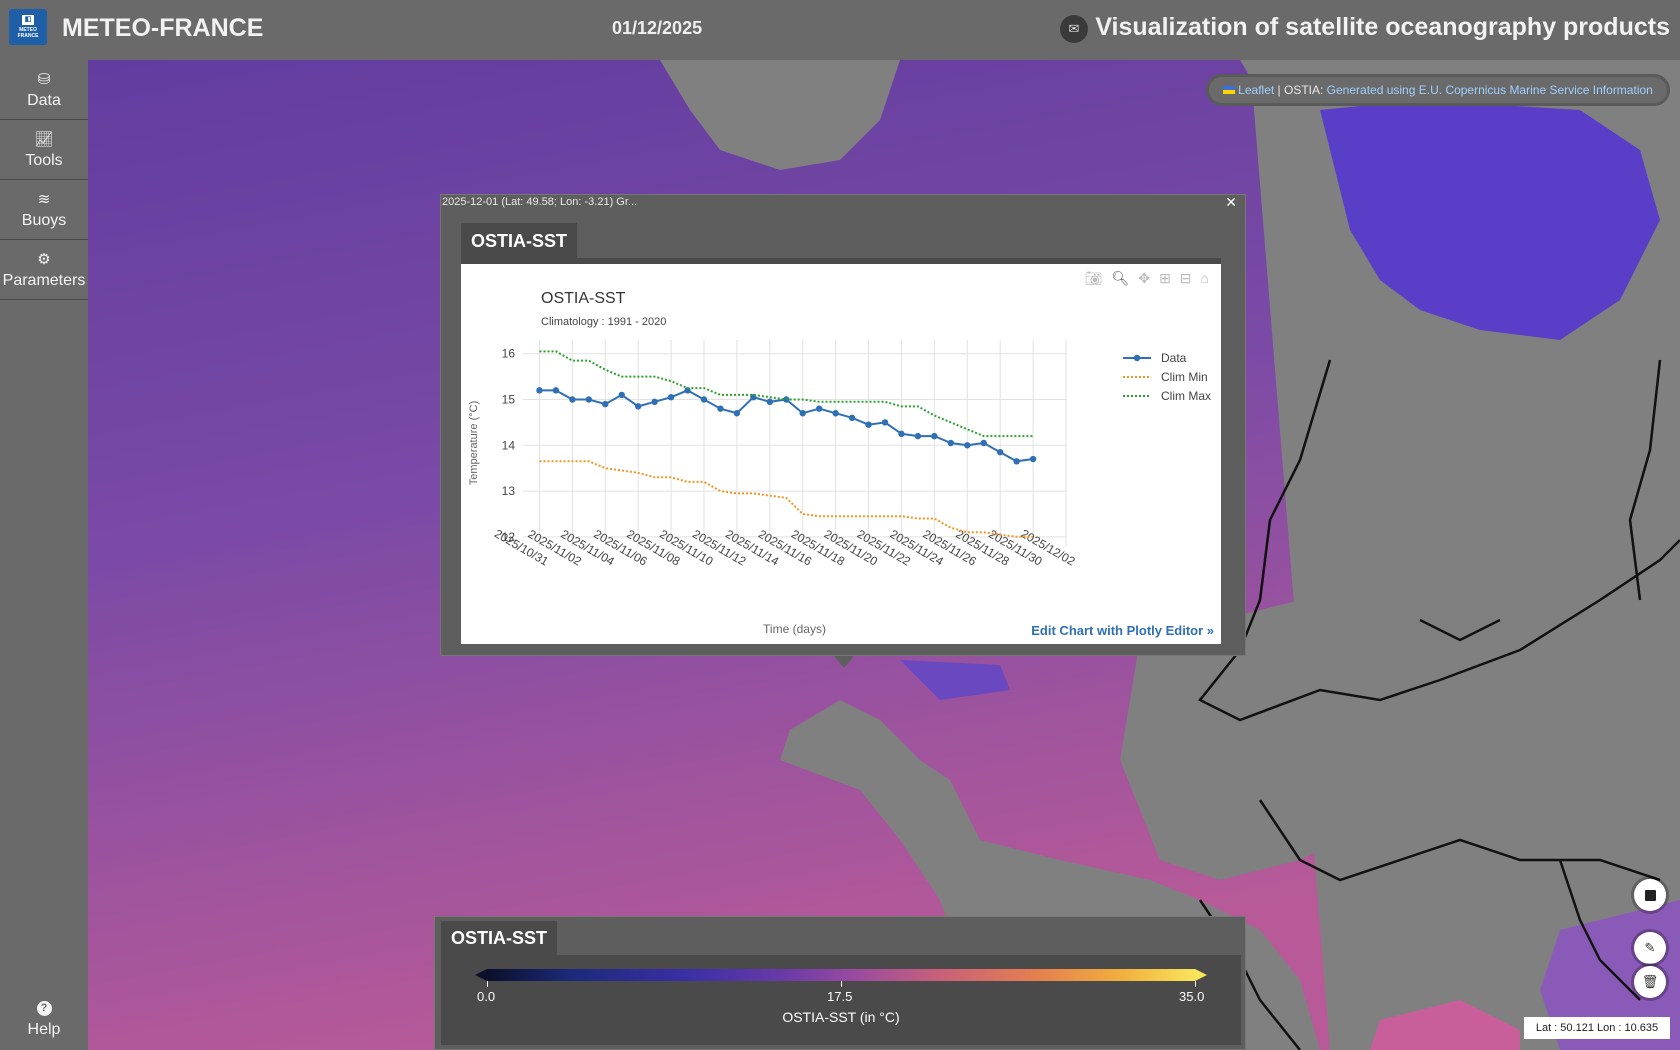  I want to click on y-tick-label: 13, so click(509, 491).